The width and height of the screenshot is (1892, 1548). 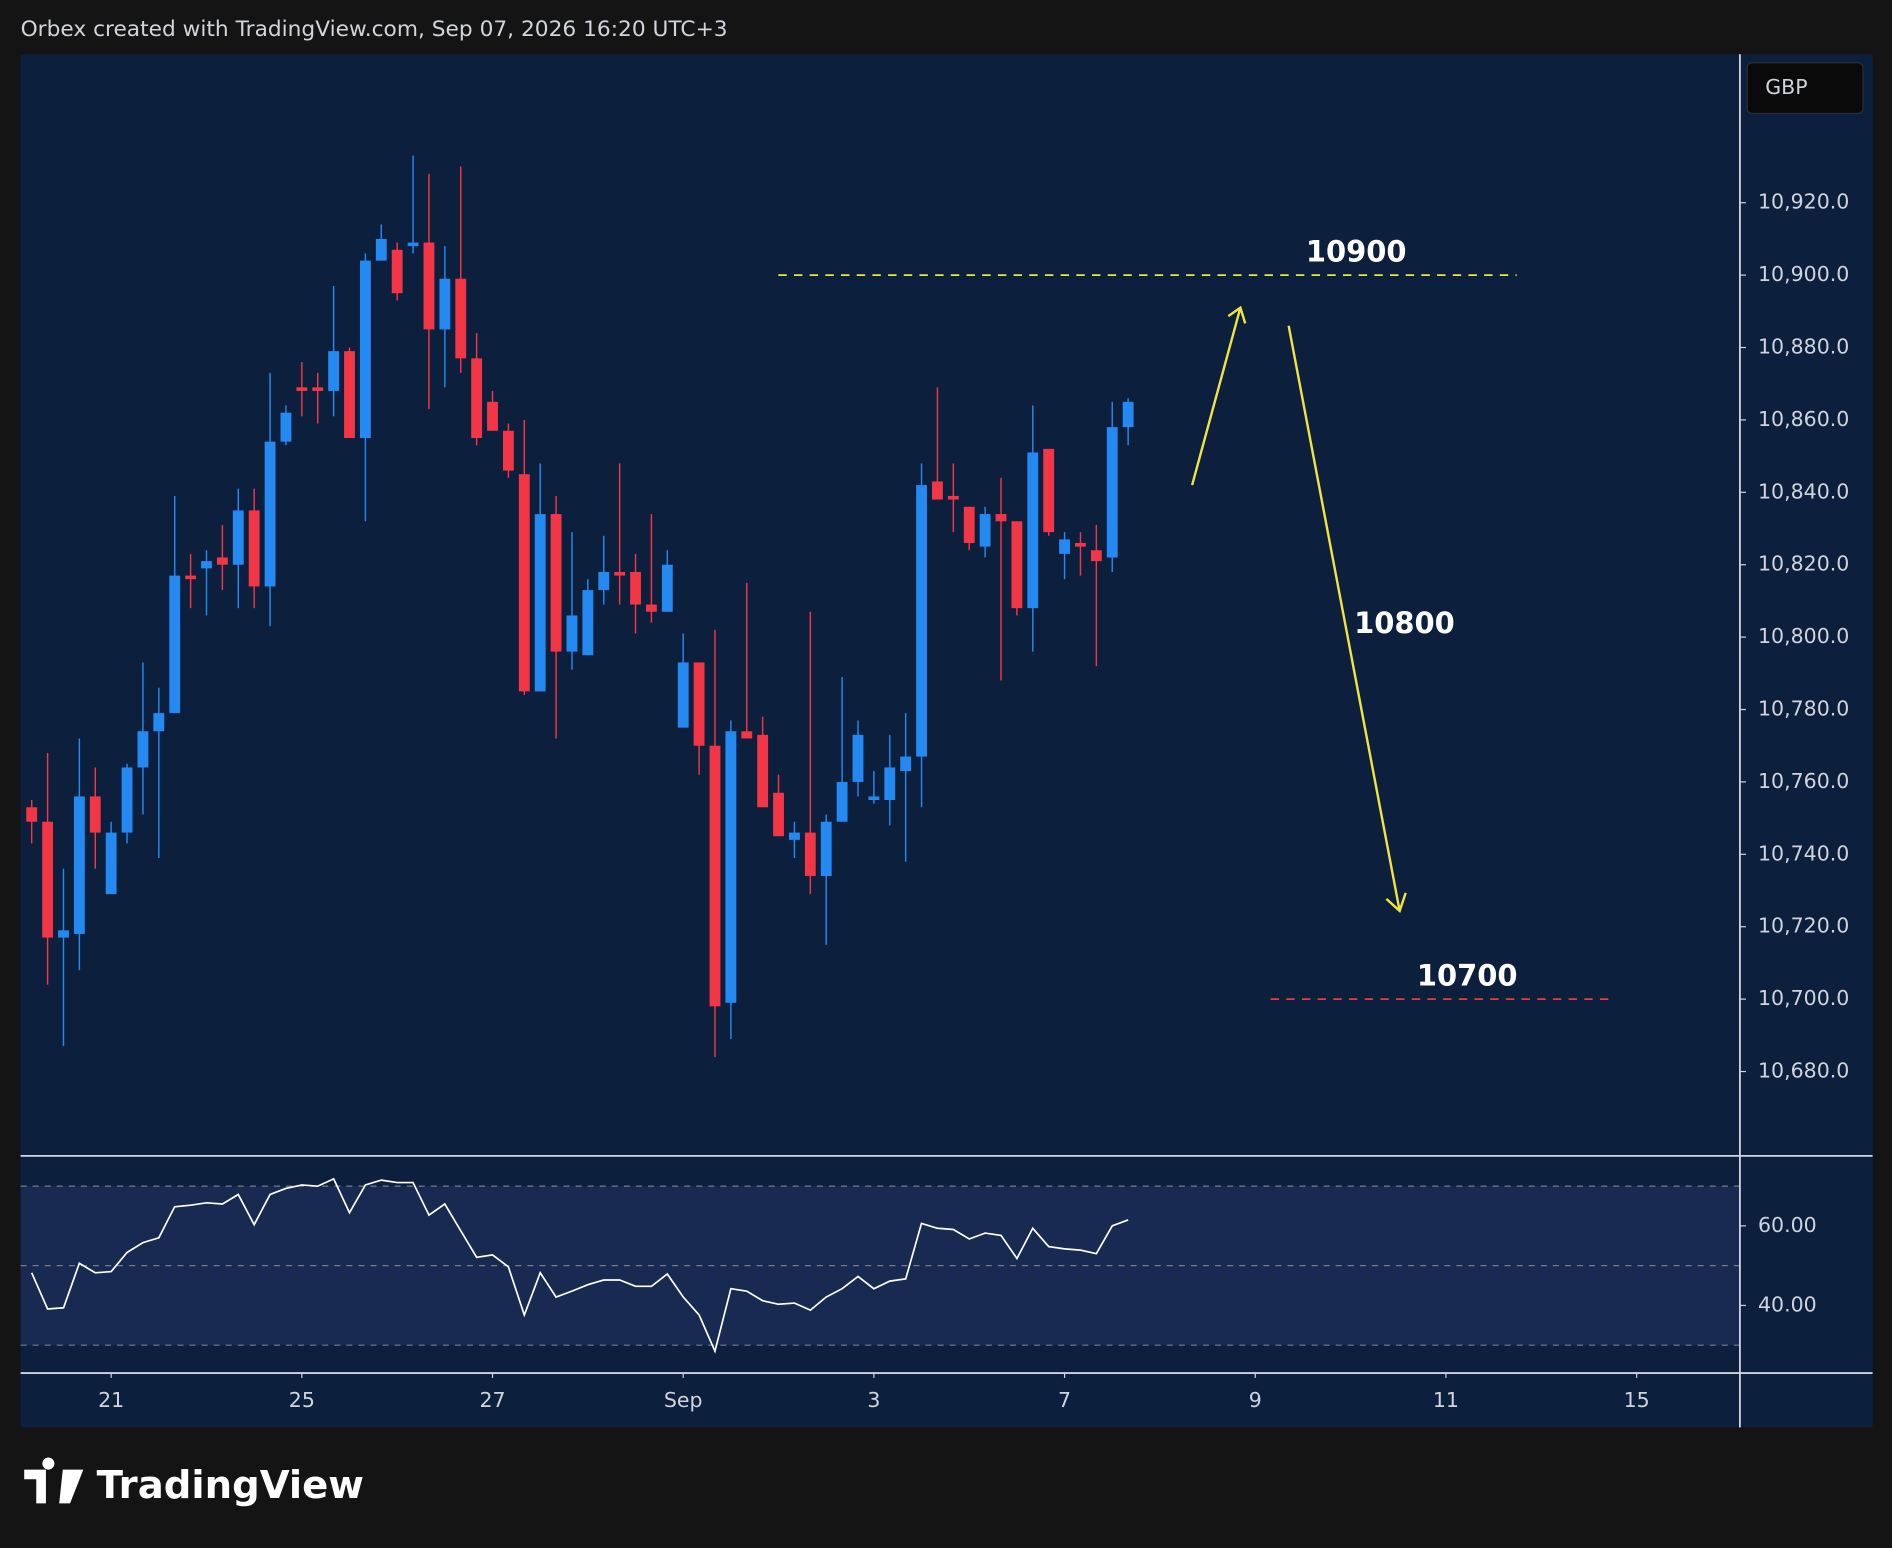 I want to click on annotation: 10800, so click(x=1404, y=623).